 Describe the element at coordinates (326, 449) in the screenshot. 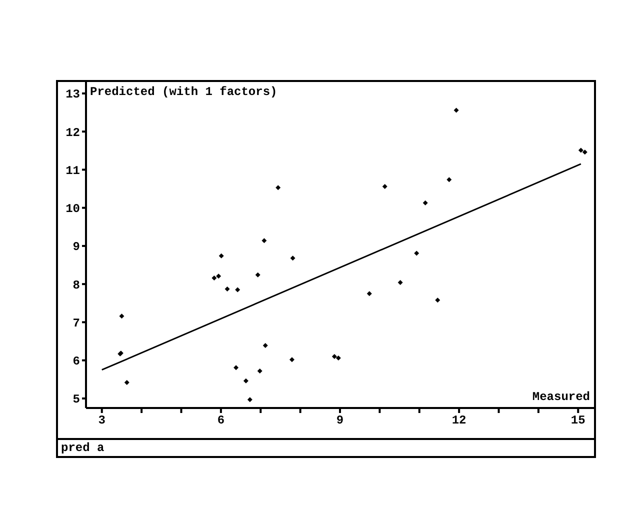

I see `text: pred a` at that location.